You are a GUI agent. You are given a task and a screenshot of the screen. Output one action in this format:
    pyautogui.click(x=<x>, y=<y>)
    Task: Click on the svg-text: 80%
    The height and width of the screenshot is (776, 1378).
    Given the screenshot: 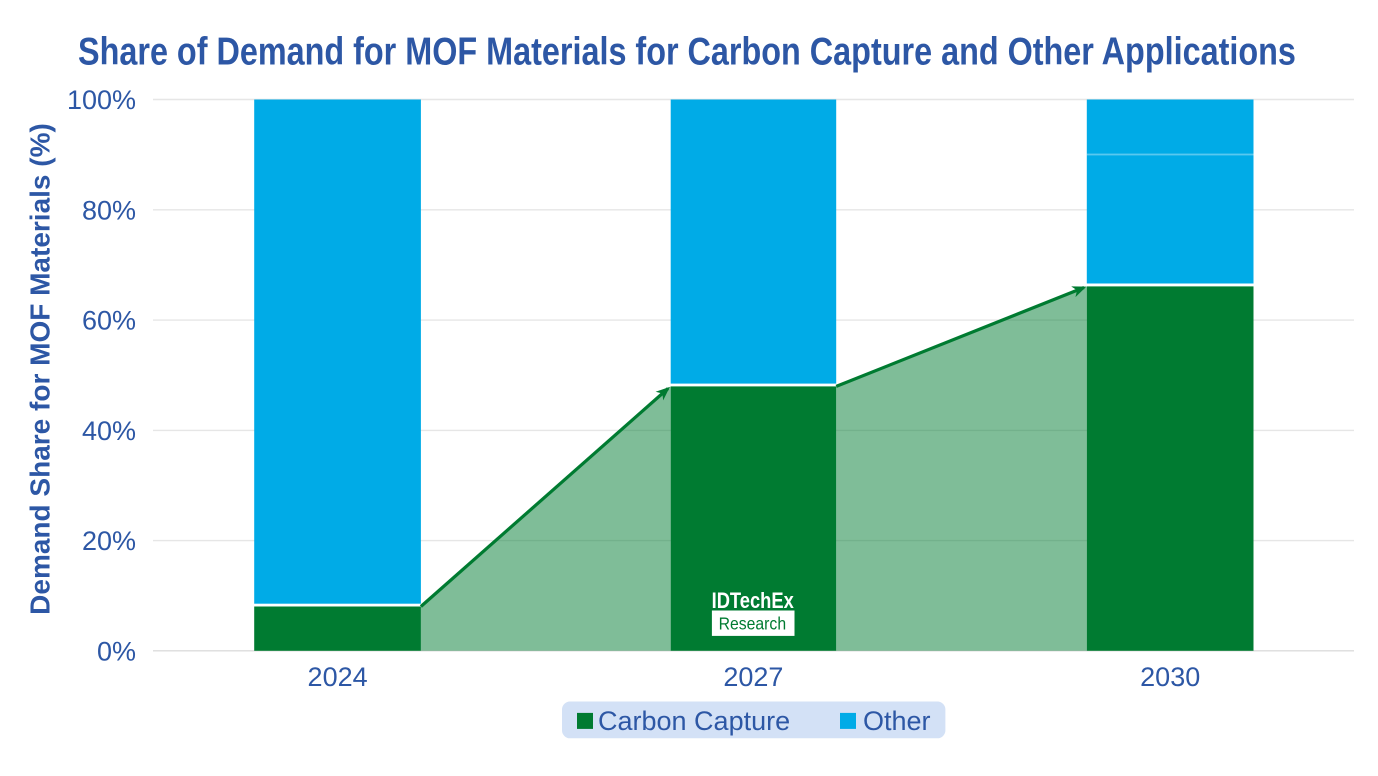 What is the action you would take?
    pyautogui.click(x=109, y=210)
    